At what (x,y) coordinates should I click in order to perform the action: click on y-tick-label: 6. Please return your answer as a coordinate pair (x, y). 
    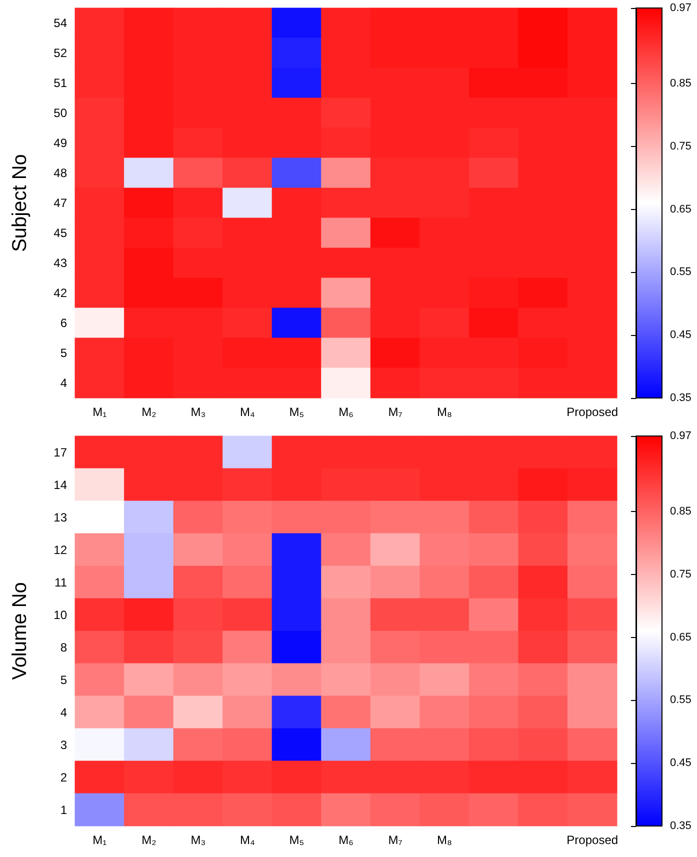
    Looking at the image, I should click on (64, 323).